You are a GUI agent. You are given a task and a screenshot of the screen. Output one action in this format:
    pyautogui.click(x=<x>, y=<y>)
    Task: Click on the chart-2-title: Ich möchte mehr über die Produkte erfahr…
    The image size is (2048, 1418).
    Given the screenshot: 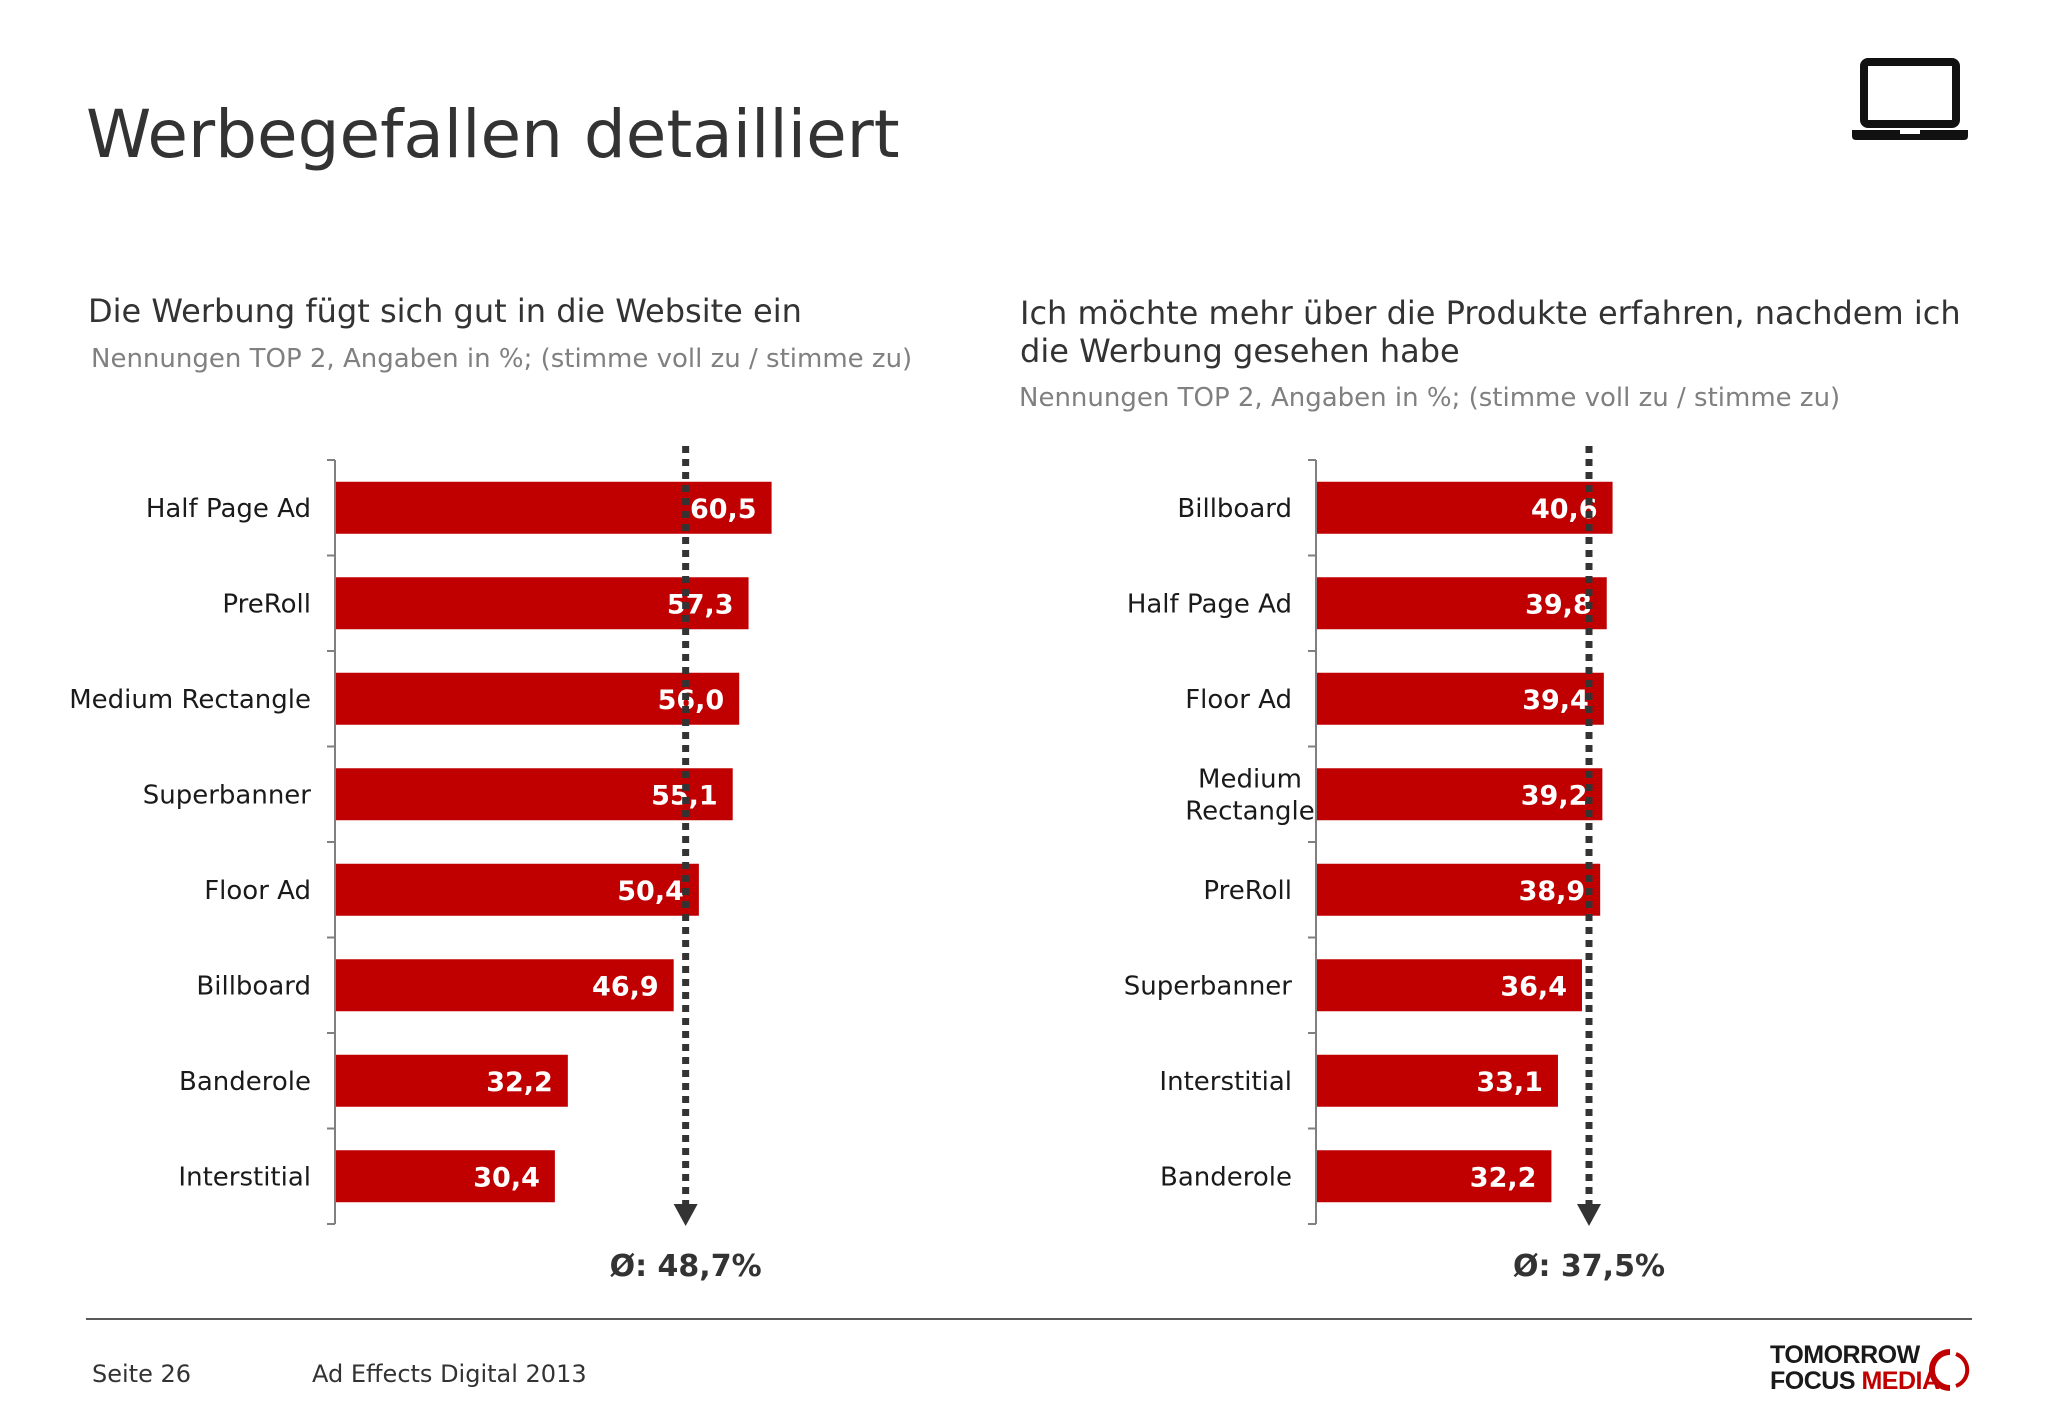 What is the action you would take?
    pyautogui.click(x=1490, y=332)
    